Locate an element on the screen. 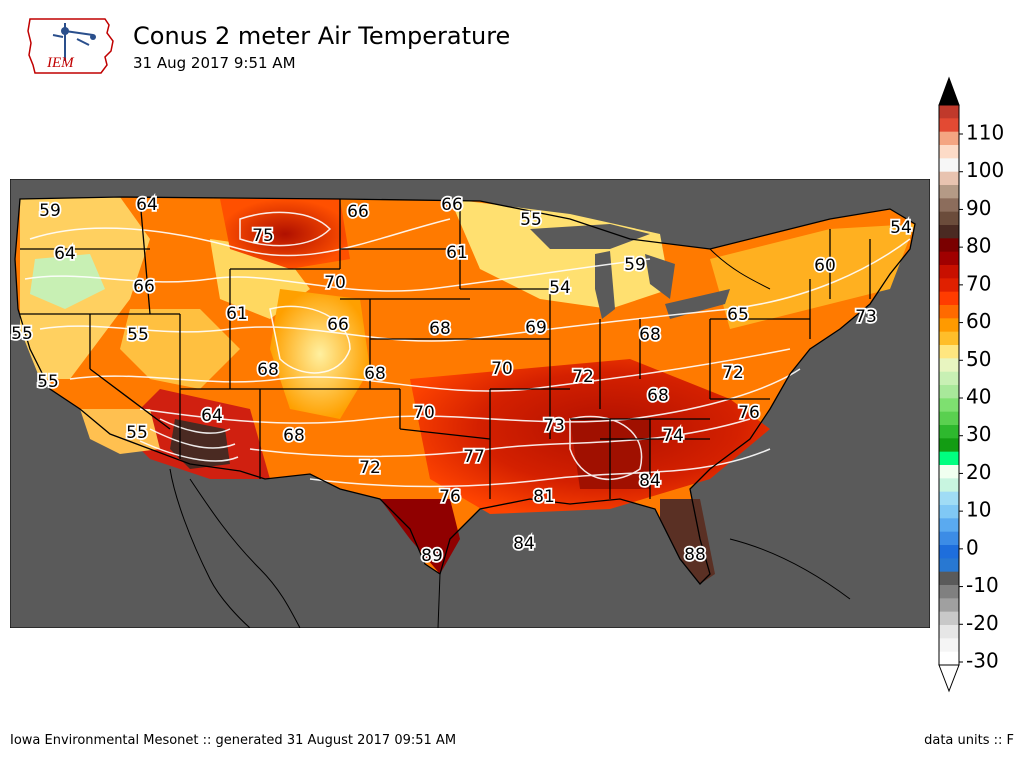 This screenshot has height=768, width=1024. lake-michigan is located at coordinates (605, 285).